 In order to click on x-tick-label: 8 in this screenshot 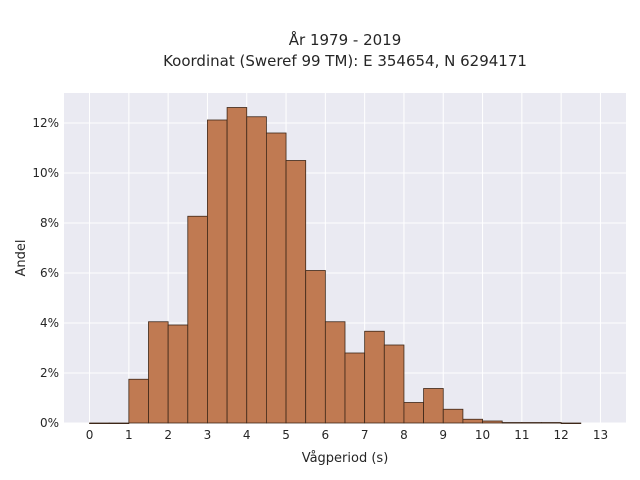, I will do `click(404, 435)`.